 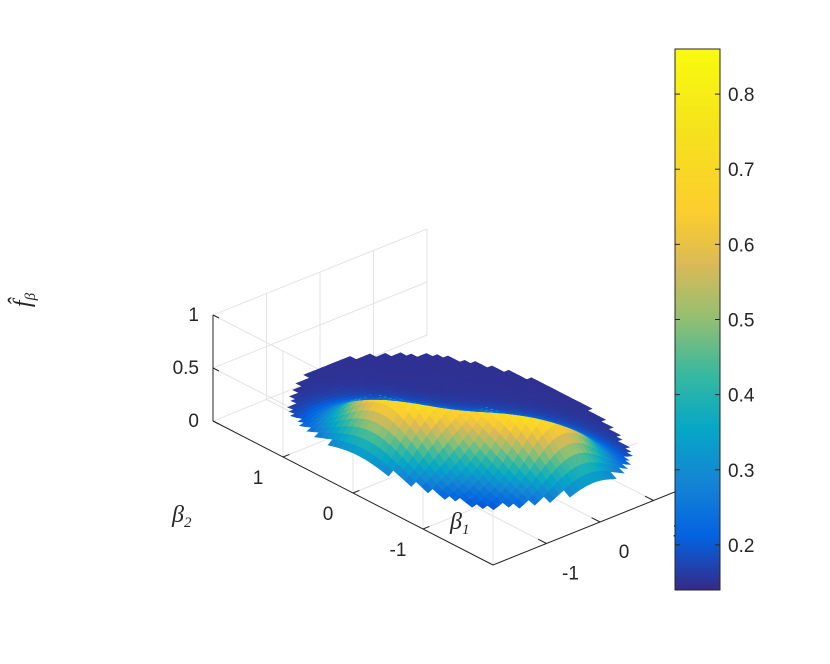 I want to click on colorbar-tick-label-4: 0.6, so click(x=741, y=245).